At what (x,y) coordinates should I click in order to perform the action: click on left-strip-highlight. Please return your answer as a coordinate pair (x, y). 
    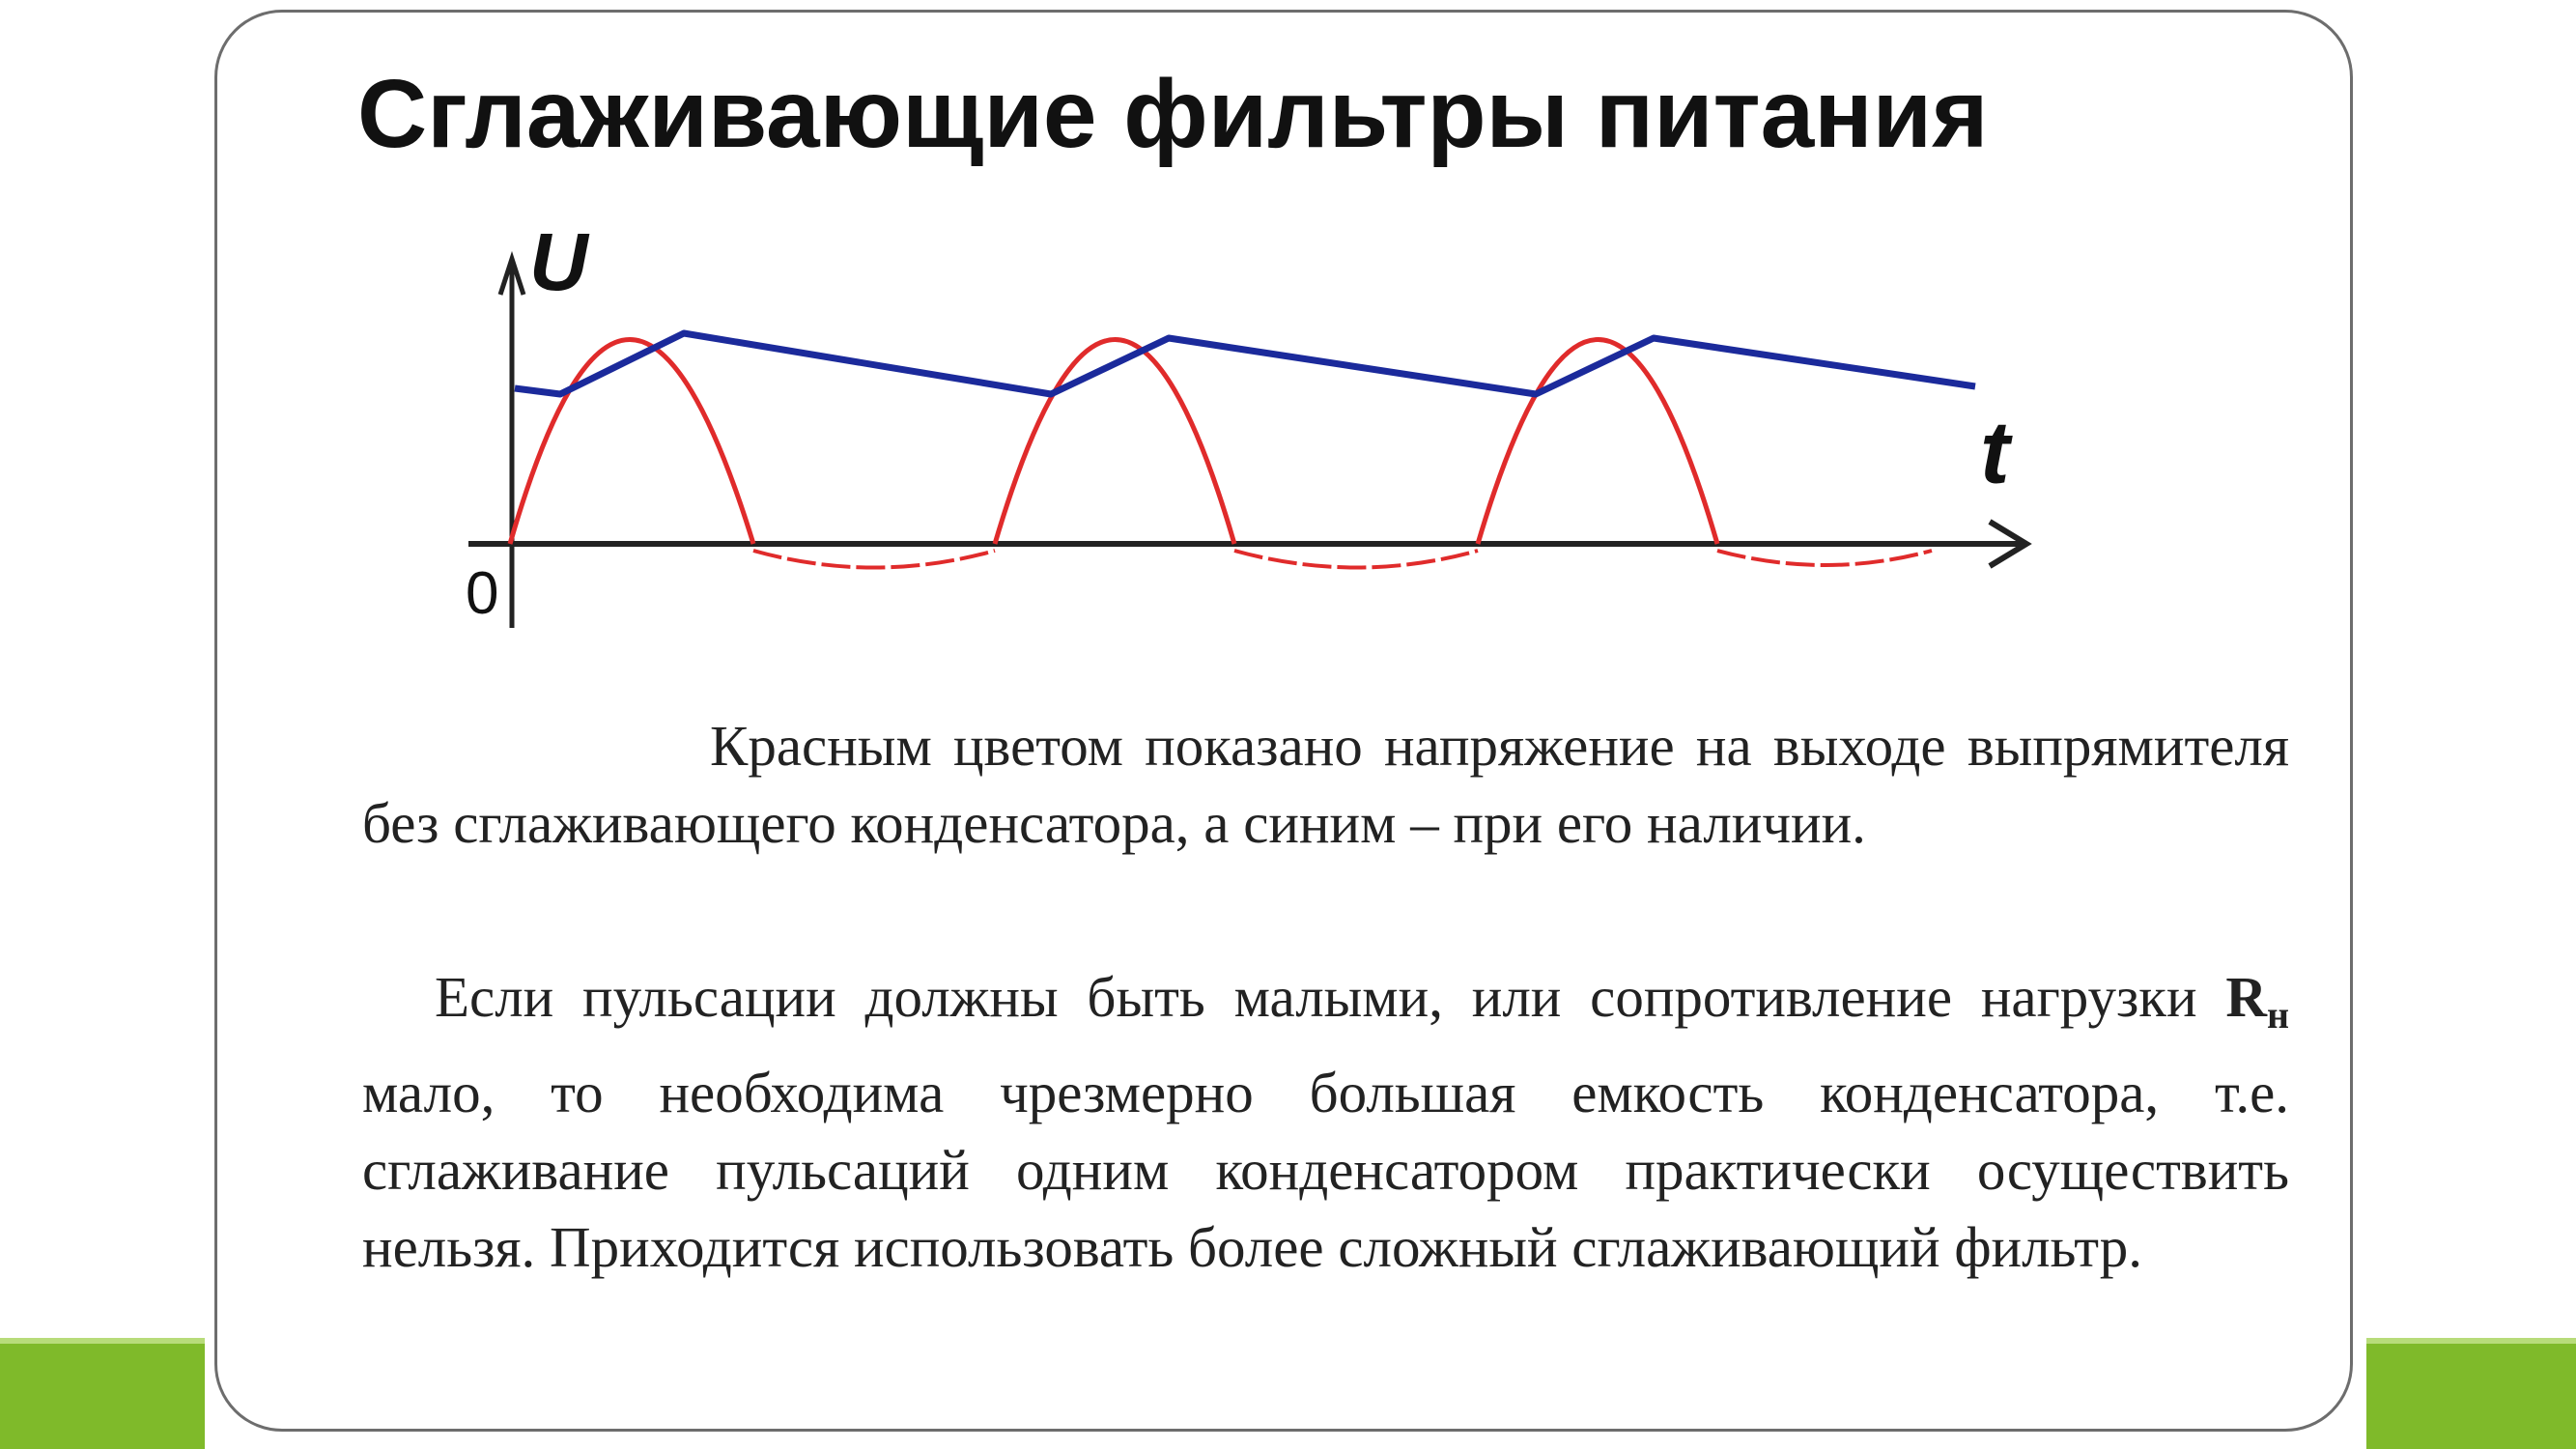
    Looking at the image, I should click on (102, 1341).